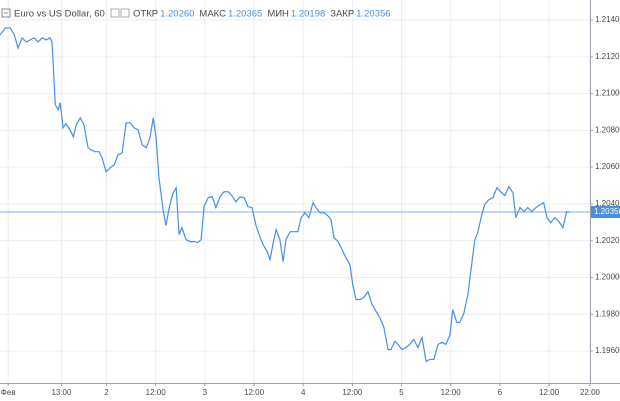  I want to click on x-tick-label: Фев, so click(8, 392).